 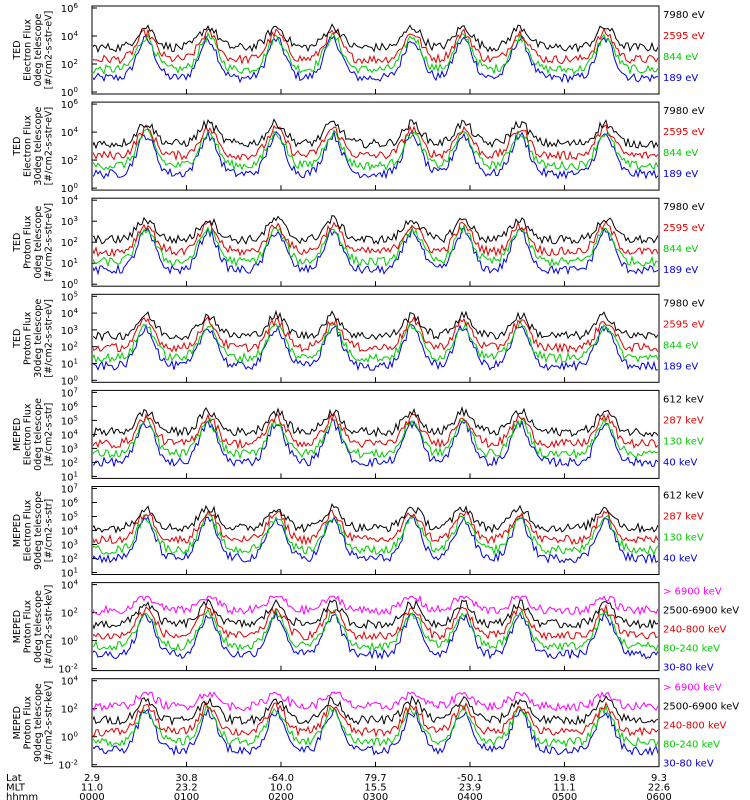 What do you see at coordinates (69, 517) in the screenshot?
I see `y-tick-label: 10⁵` at bounding box center [69, 517].